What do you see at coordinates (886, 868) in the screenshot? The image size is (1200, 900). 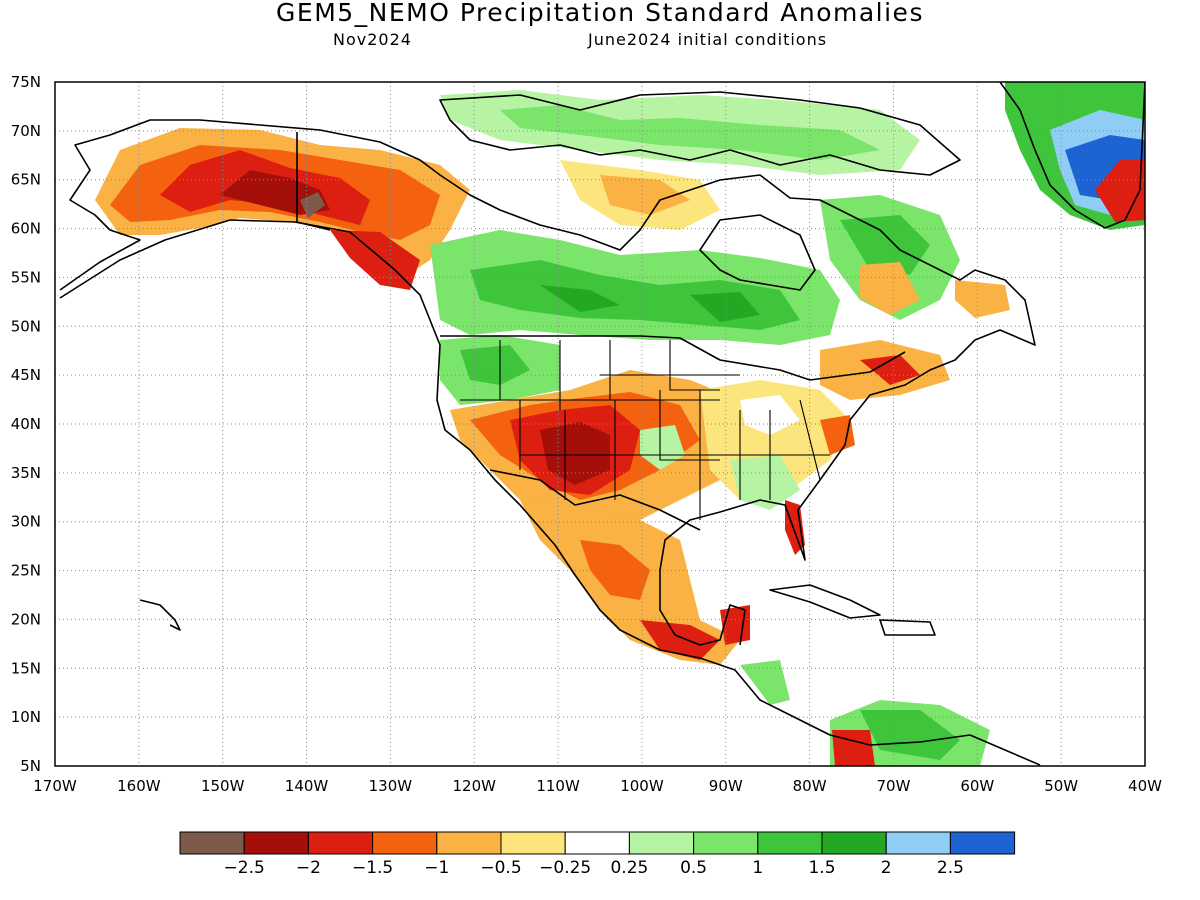 I see `colorbar-label: 2` at bounding box center [886, 868].